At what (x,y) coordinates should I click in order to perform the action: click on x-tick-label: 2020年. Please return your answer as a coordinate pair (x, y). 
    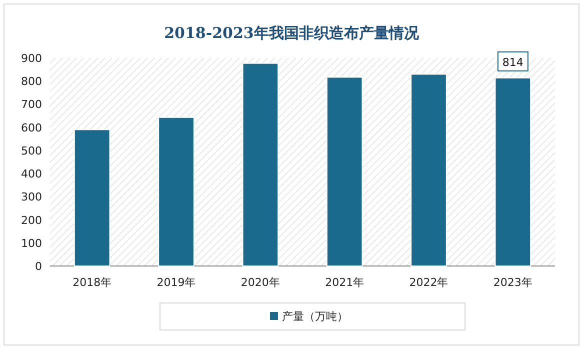
    Looking at the image, I should click on (260, 282).